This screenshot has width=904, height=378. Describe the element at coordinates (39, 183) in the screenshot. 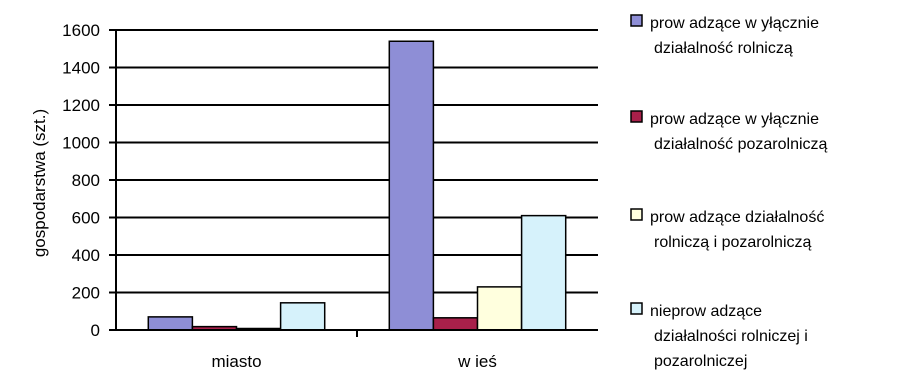

I see `y-axis-title: gospodarstwa (szt.)` at that location.